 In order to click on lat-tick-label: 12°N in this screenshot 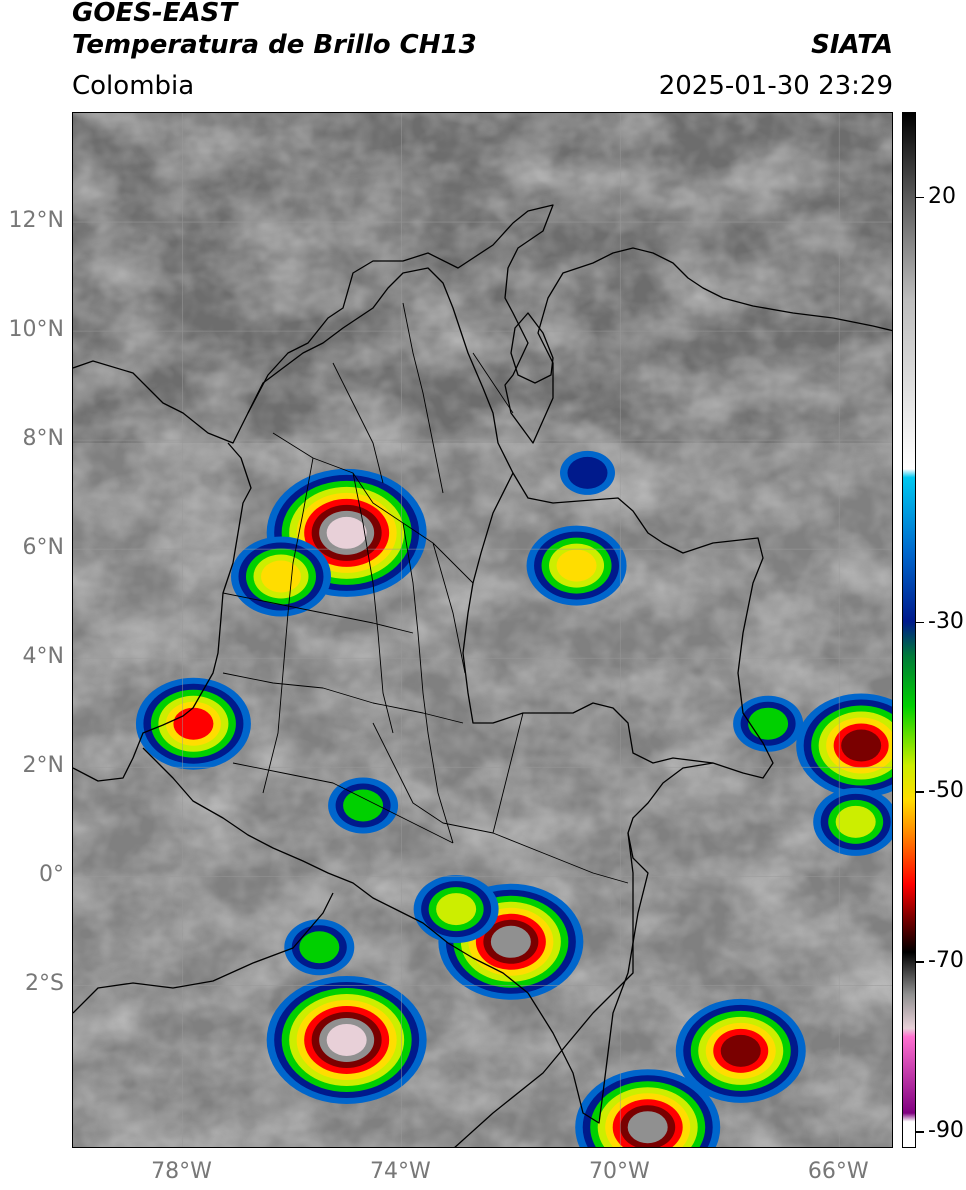, I will do `click(36, 221)`.